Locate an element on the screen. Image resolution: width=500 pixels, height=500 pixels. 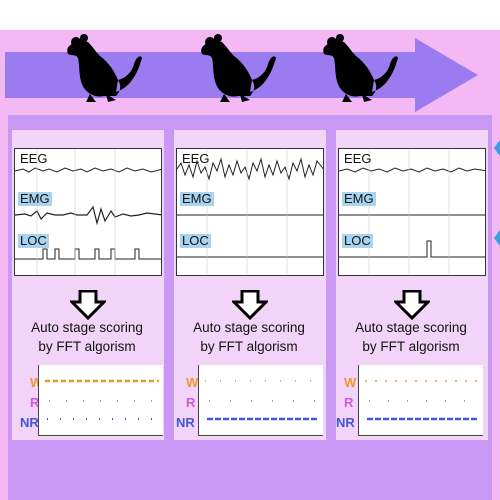
caption-3: Auto stage scoring by FFT algorism is located at coordinates (411, 337).